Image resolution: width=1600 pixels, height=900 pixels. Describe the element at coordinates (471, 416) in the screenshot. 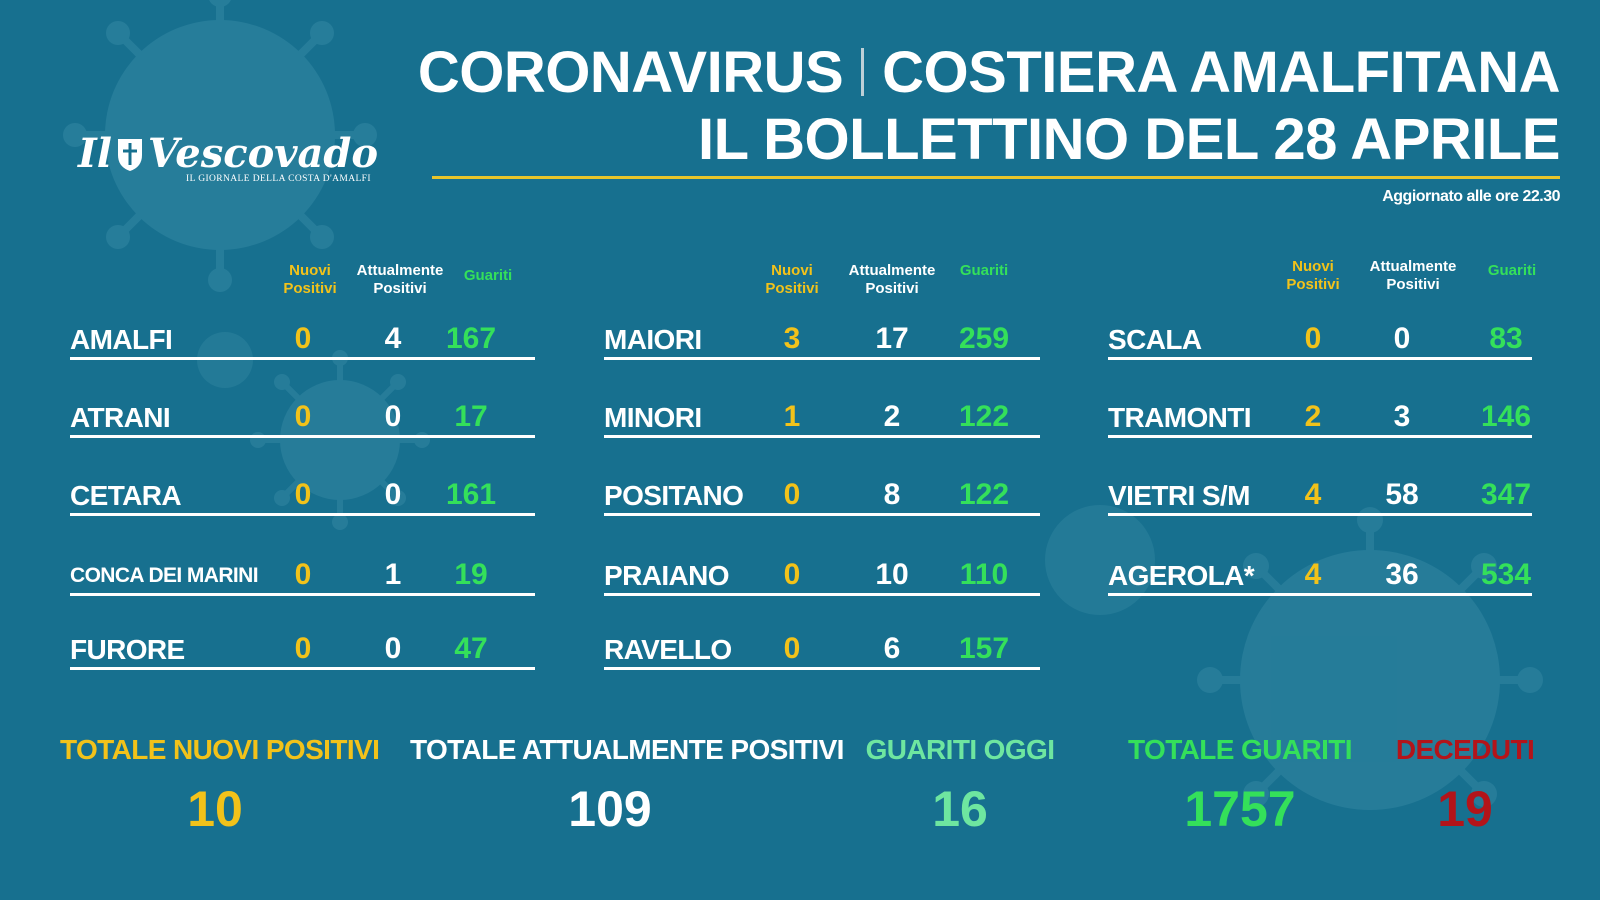

I see `value-guariti: 17` at that location.